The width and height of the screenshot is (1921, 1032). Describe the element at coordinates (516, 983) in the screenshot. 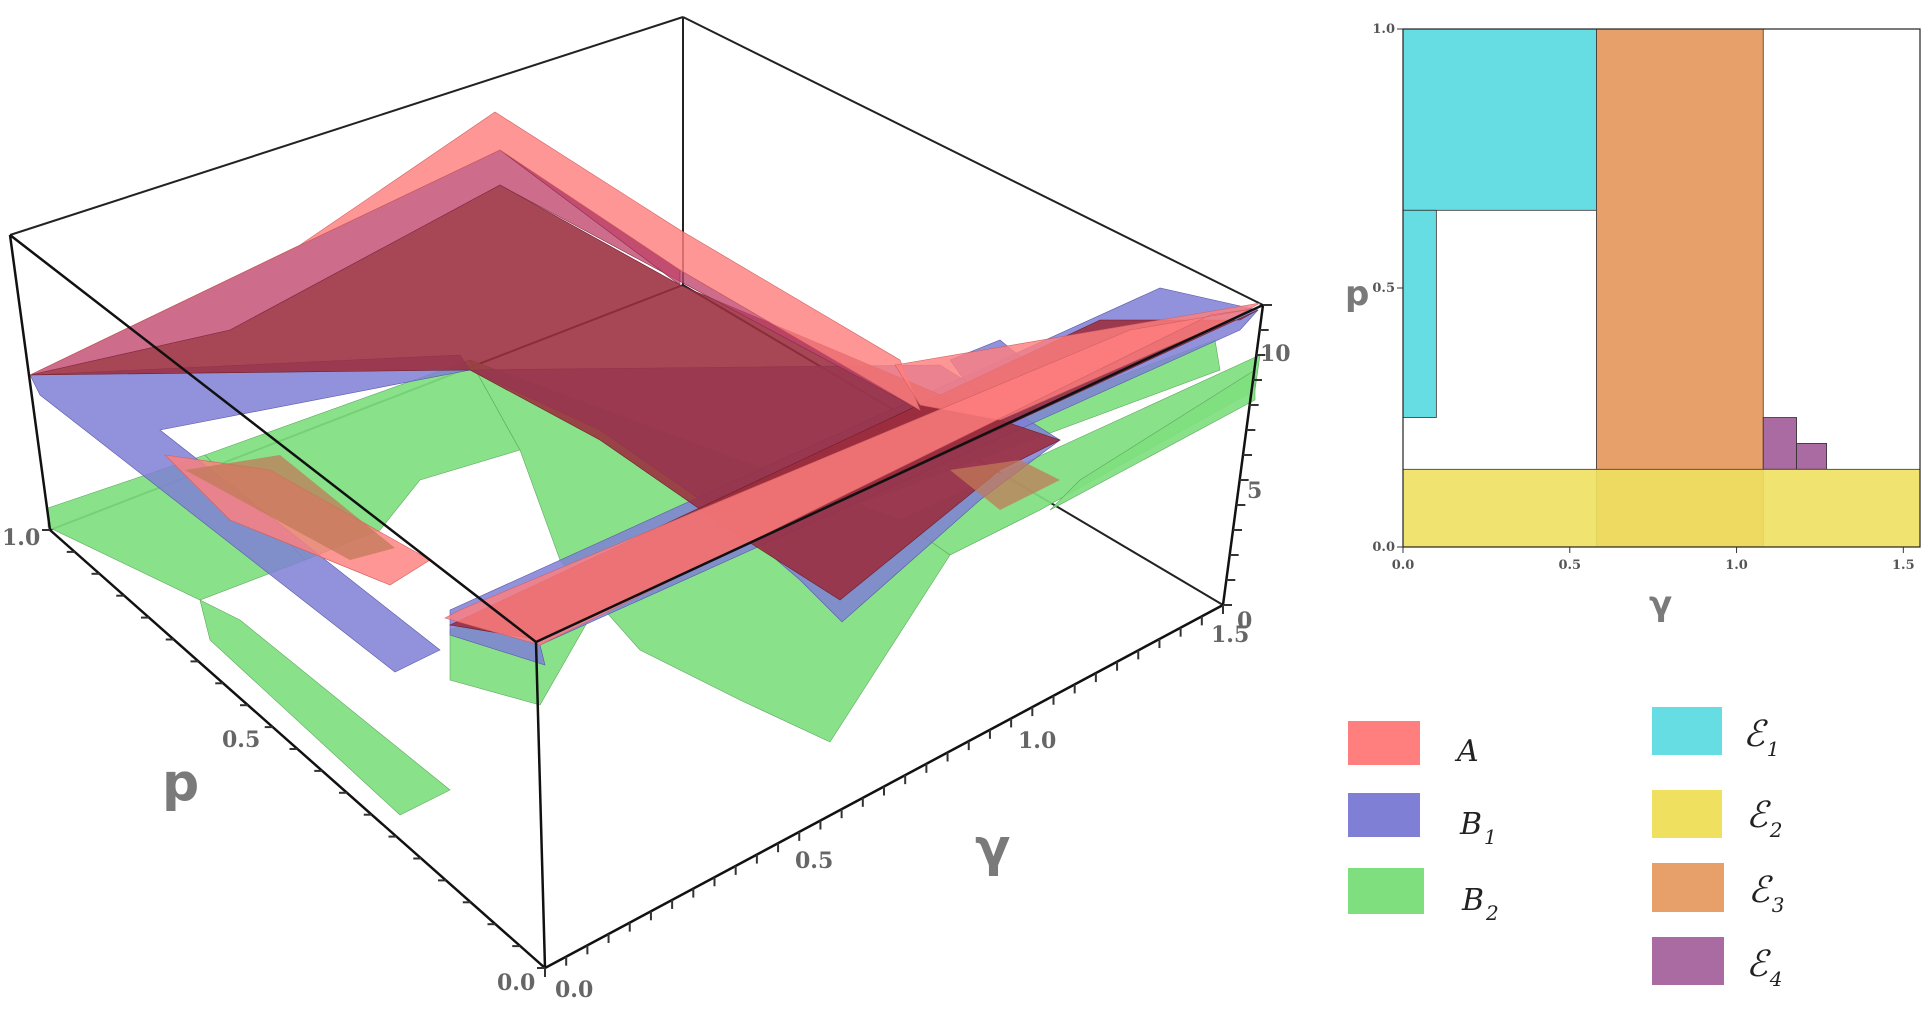

I see `p-tick-0.0: 0.0` at that location.